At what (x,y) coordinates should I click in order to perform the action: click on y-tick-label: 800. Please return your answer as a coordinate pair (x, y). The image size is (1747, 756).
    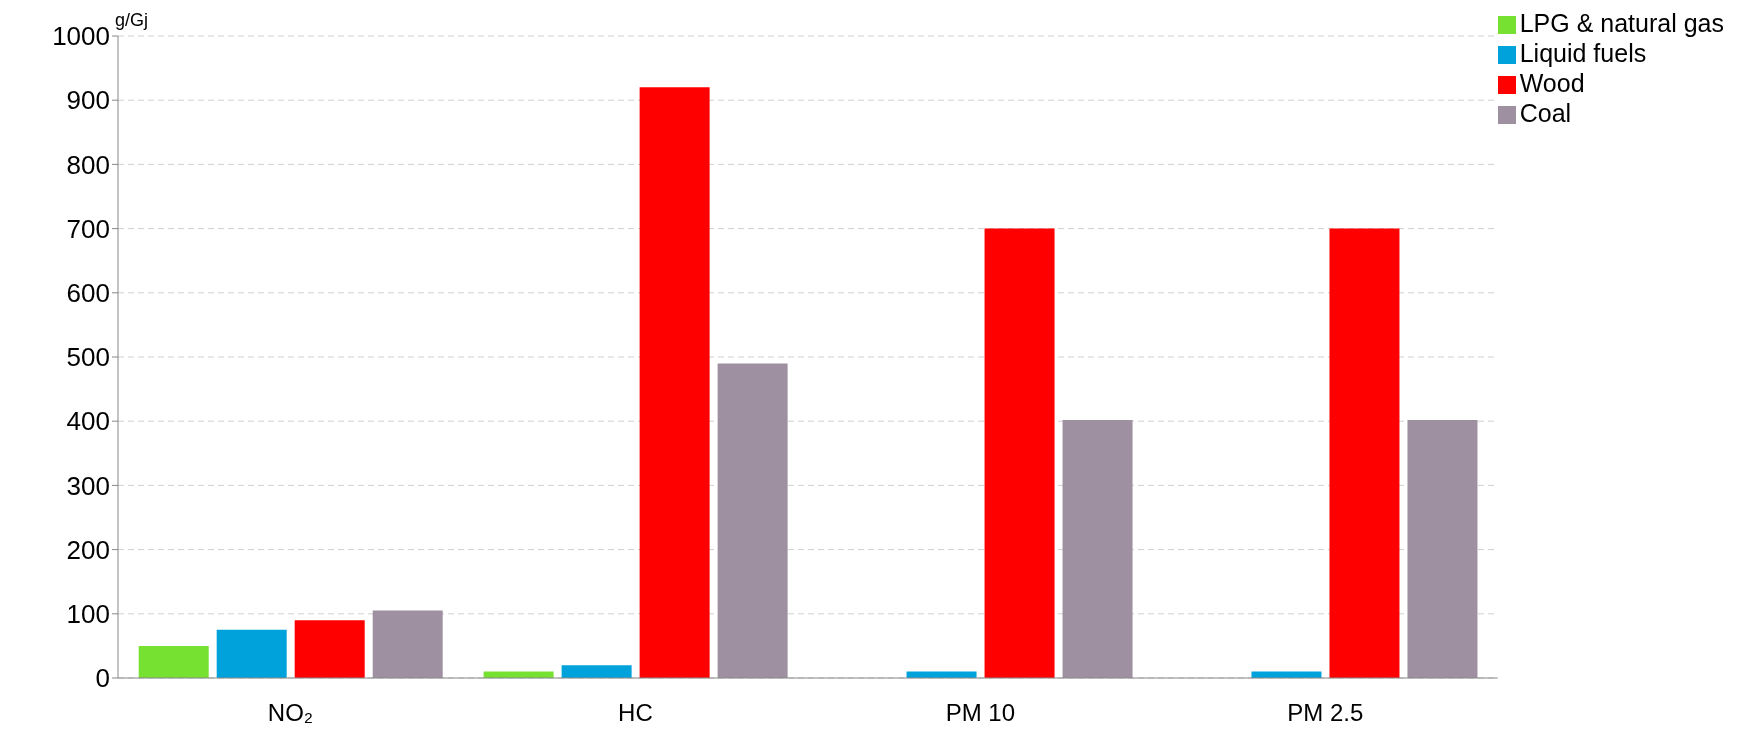
    Looking at the image, I should click on (88, 164).